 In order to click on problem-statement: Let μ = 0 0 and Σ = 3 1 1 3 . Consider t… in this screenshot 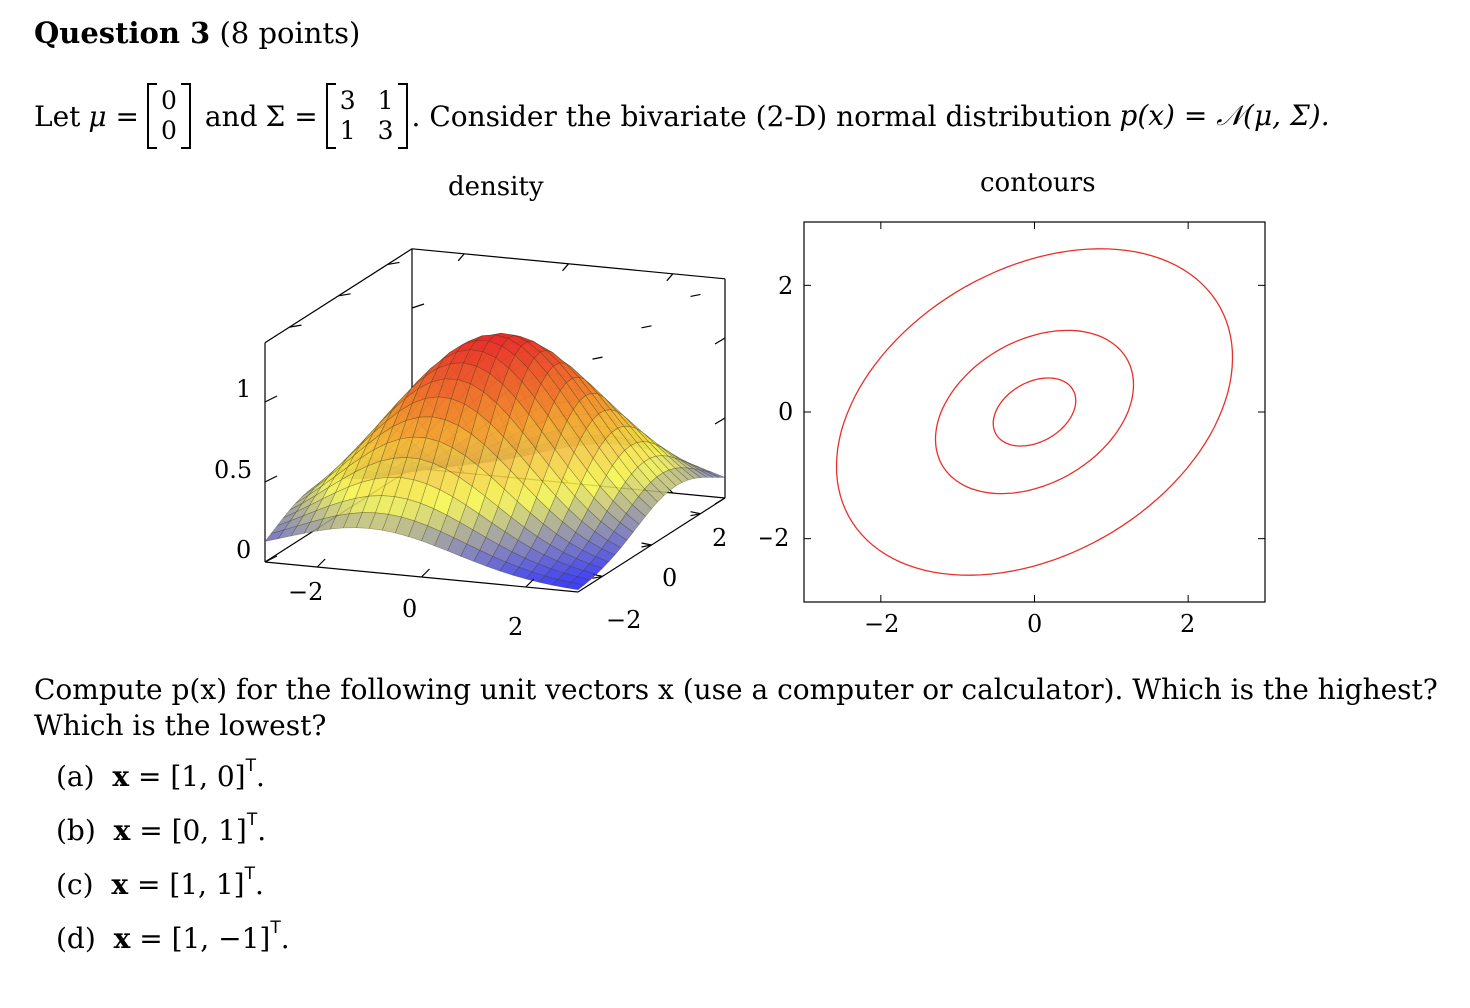, I will do `click(682, 116)`.